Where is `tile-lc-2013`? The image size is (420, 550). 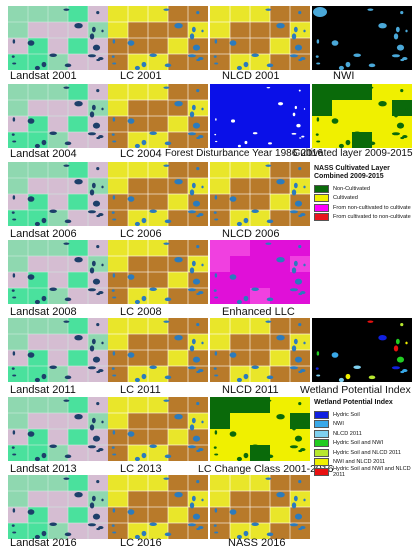
tile-lc-2013 is located at coordinates (158, 429).